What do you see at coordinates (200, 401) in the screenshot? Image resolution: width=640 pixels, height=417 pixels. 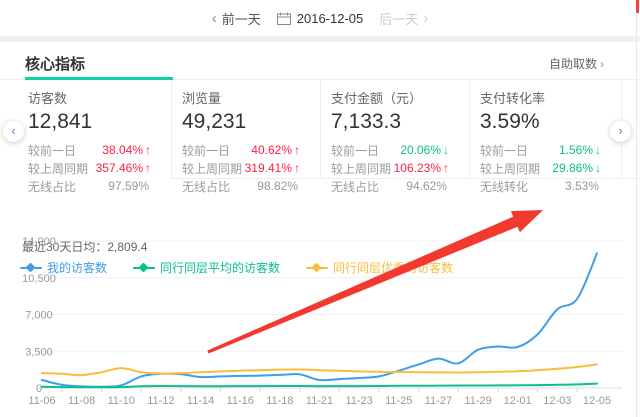 I see `svg-text: 11-14` at bounding box center [200, 401].